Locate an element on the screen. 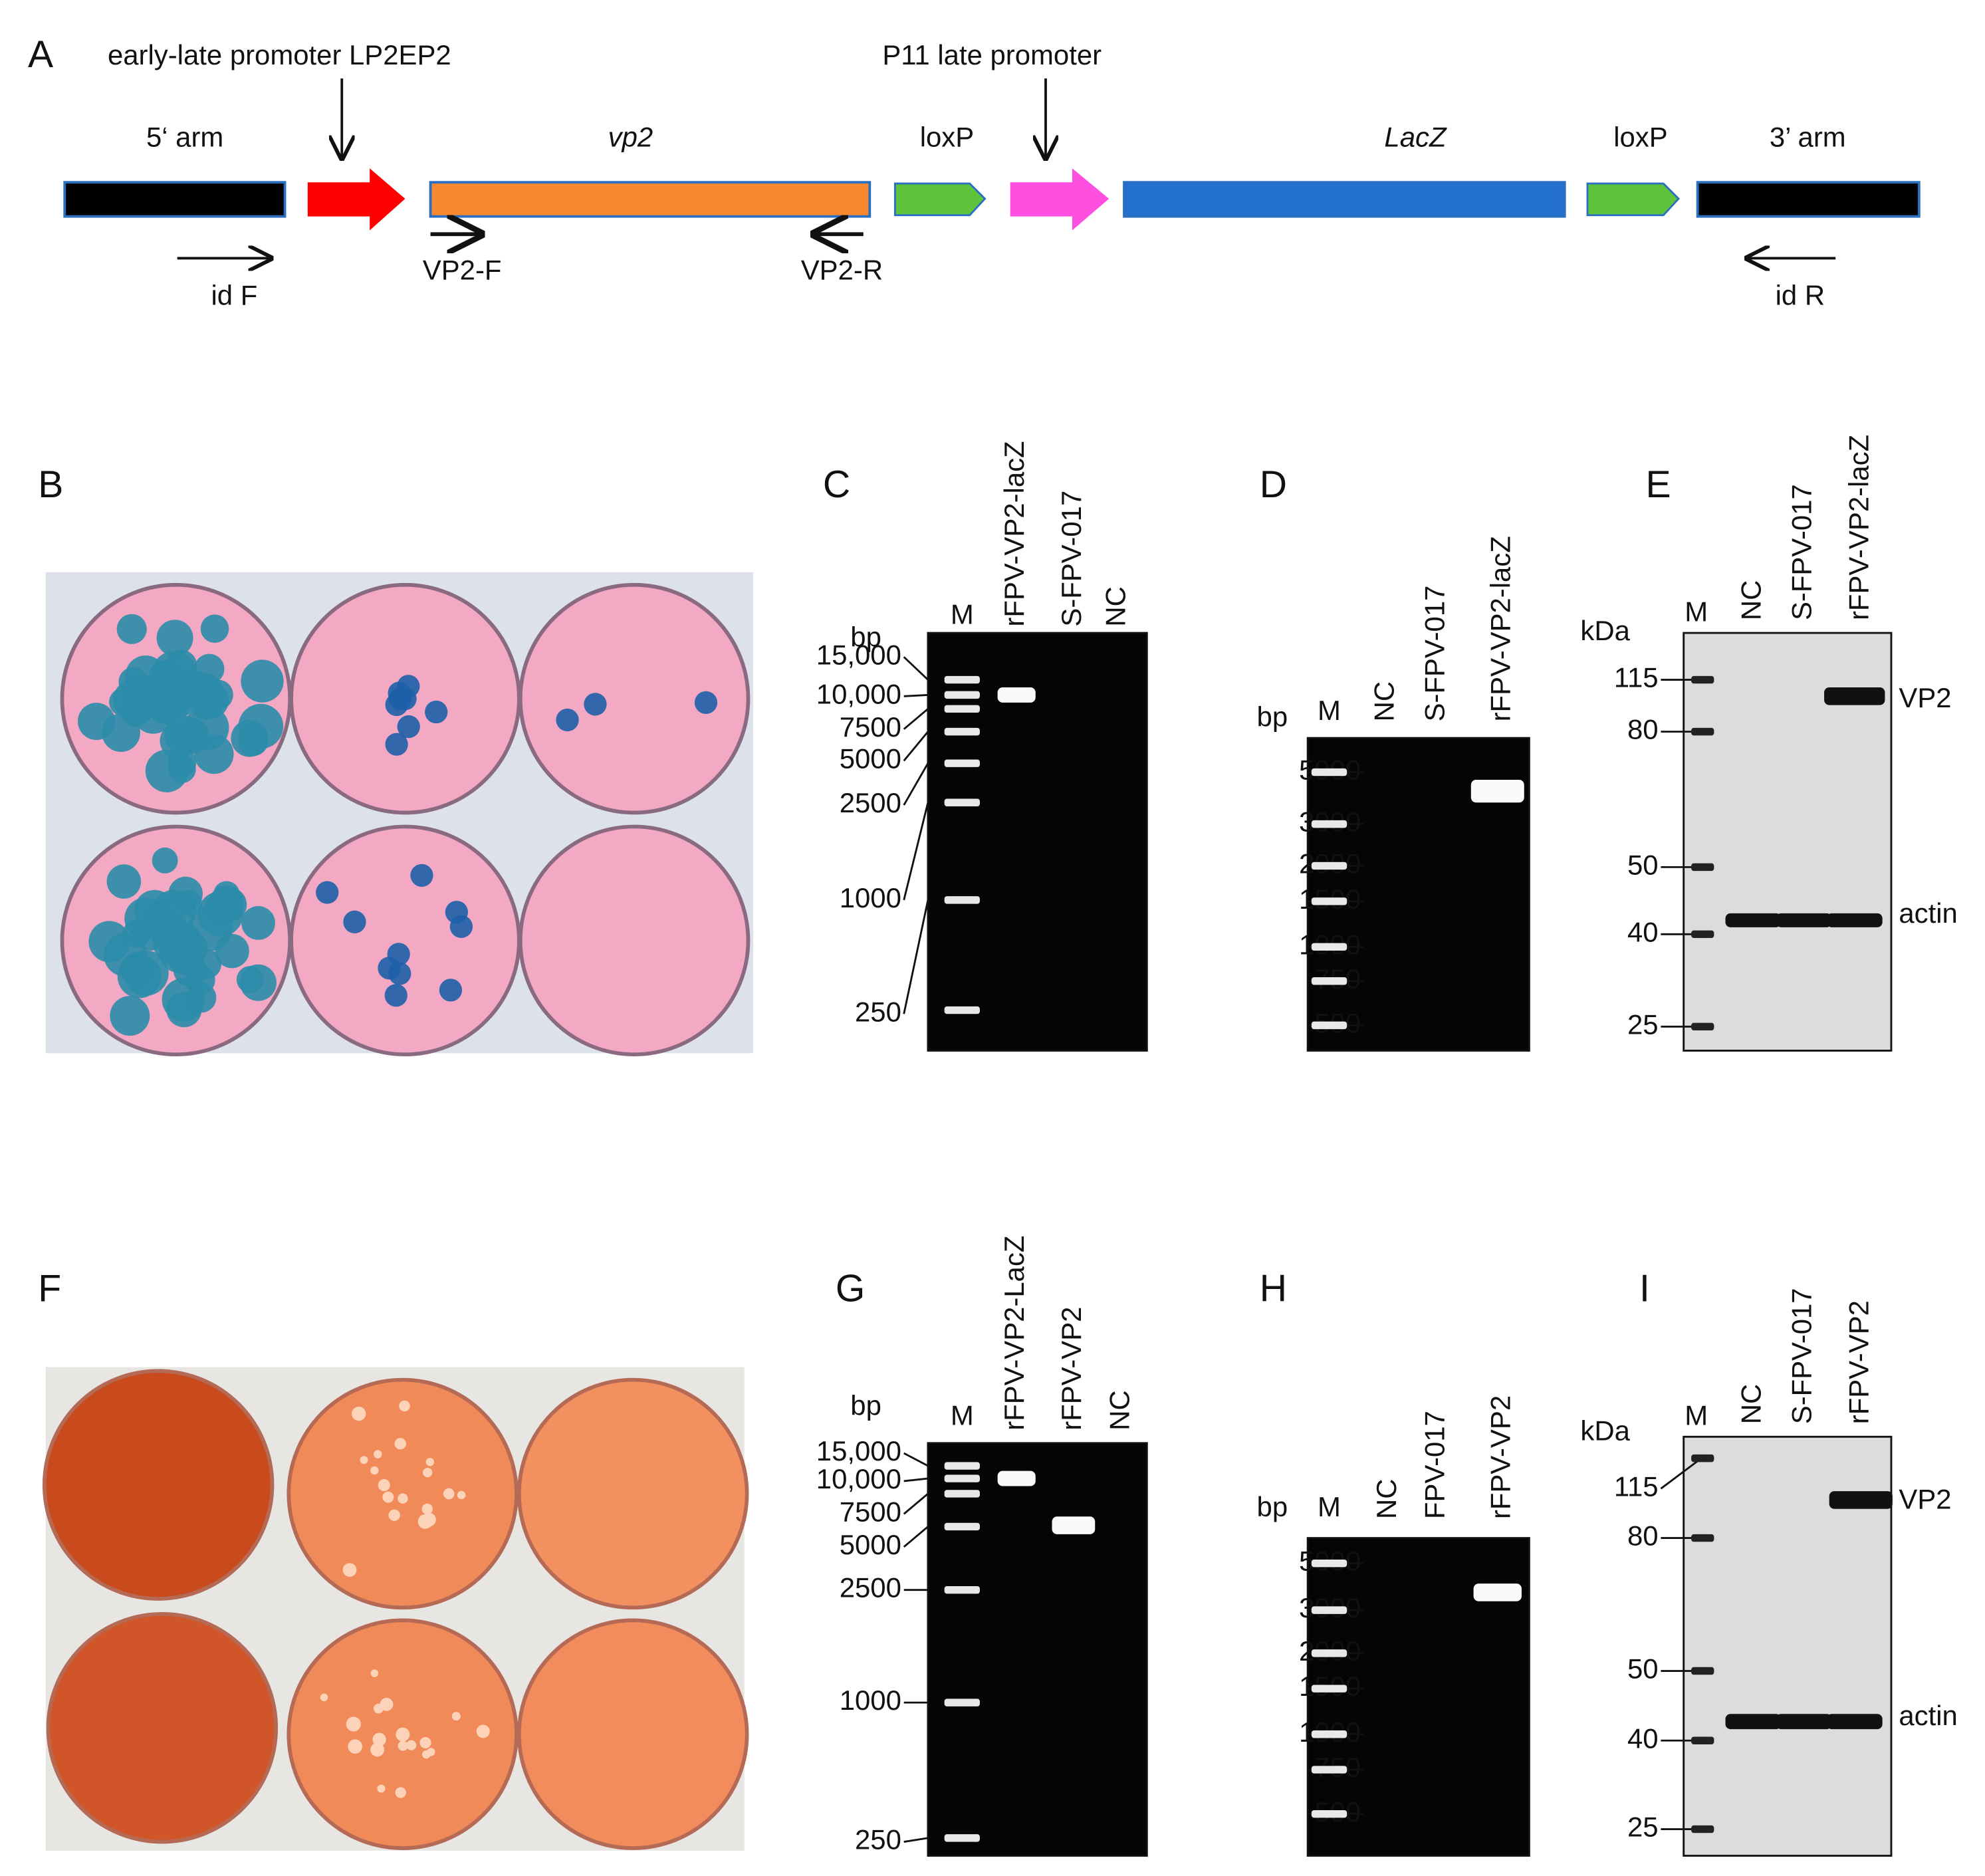 The width and height of the screenshot is (1985, 1876). loxp is located at coordinates (940, 200).